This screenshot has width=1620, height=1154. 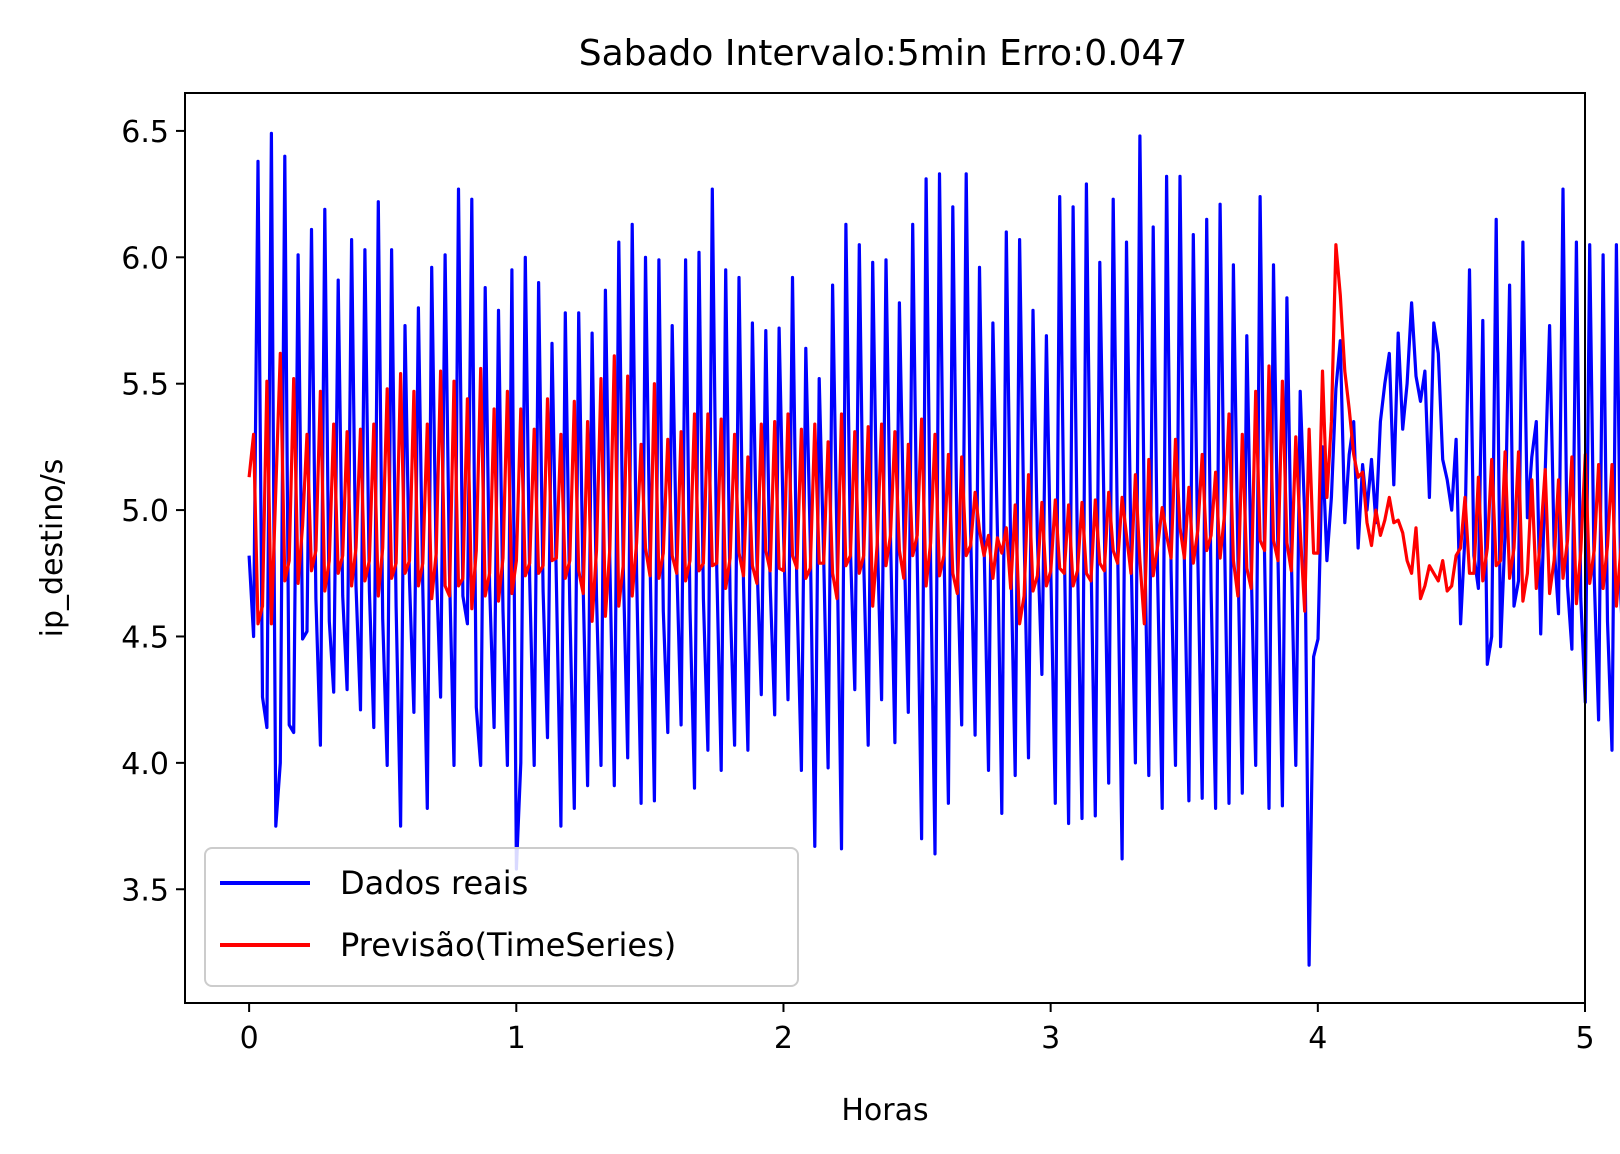 What do you see at coordinates (516, 1038) in the screenshot?
I see `x-tick-label: 1` at bounding box center [516, 1038].